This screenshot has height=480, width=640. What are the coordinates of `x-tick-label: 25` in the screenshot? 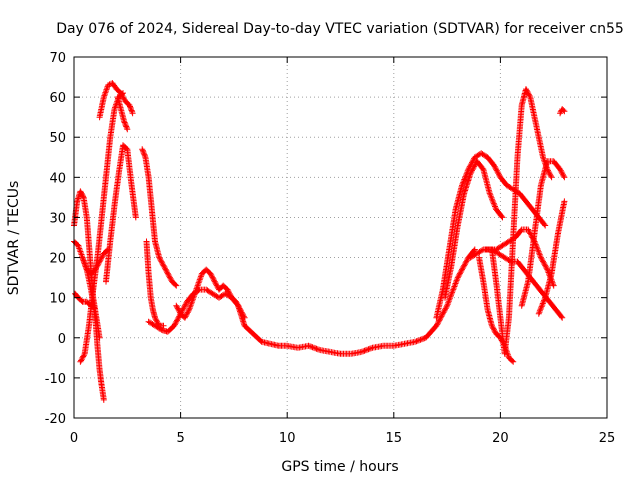 It's located at (607, 438).